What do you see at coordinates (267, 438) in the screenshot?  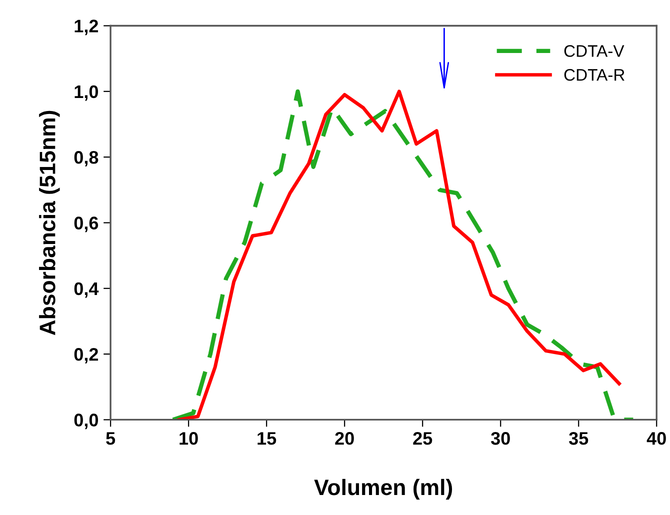 I see `x-tick-label: 15` at bounding box center [267, 438].